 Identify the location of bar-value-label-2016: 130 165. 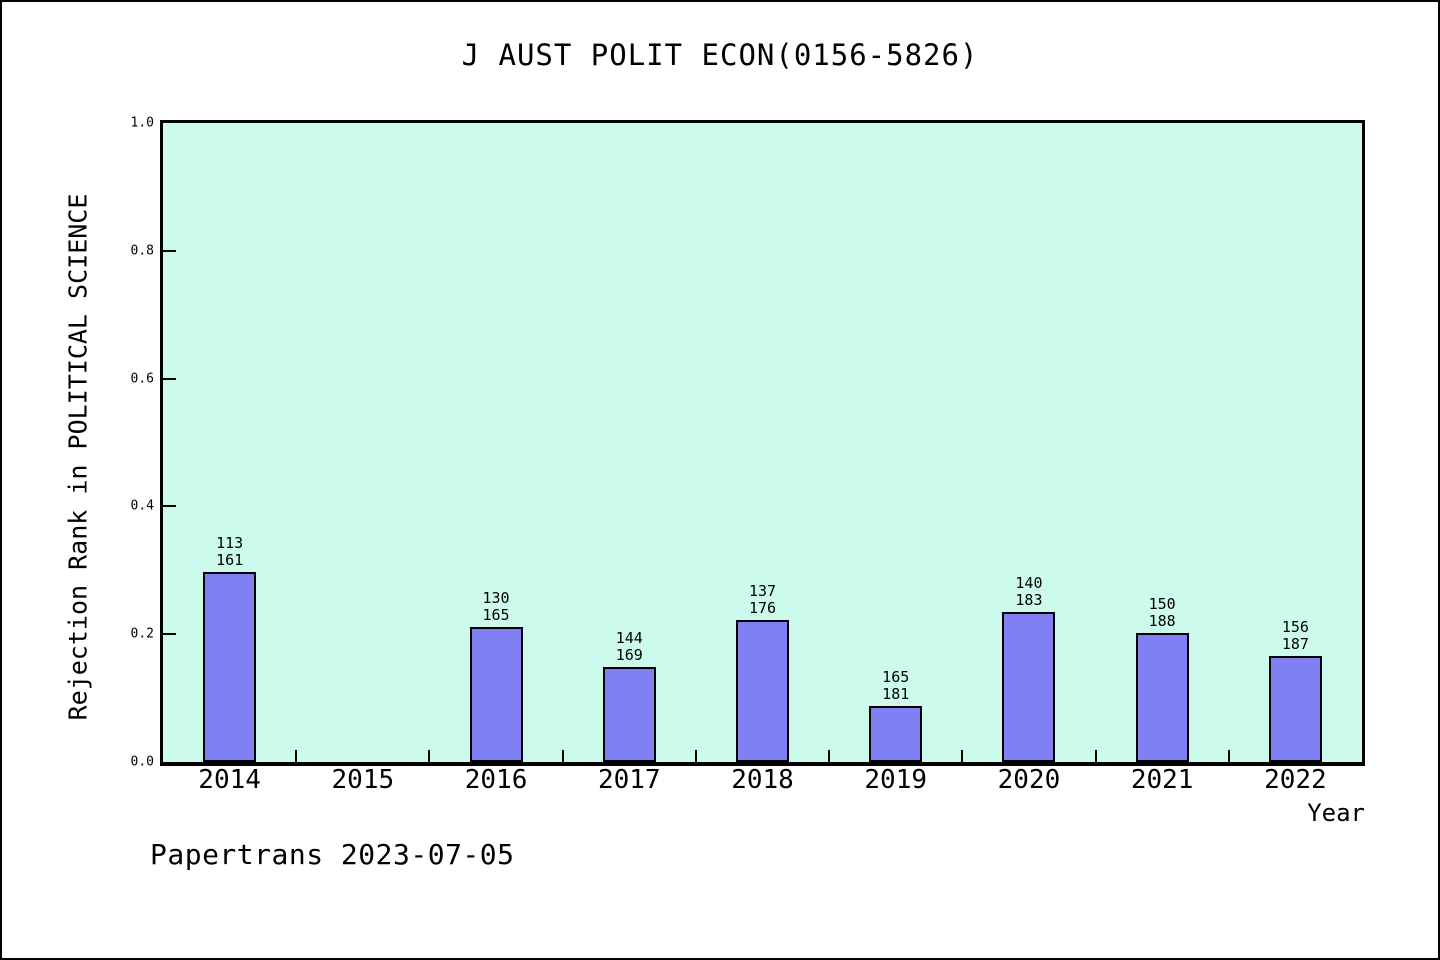
(496, 606).